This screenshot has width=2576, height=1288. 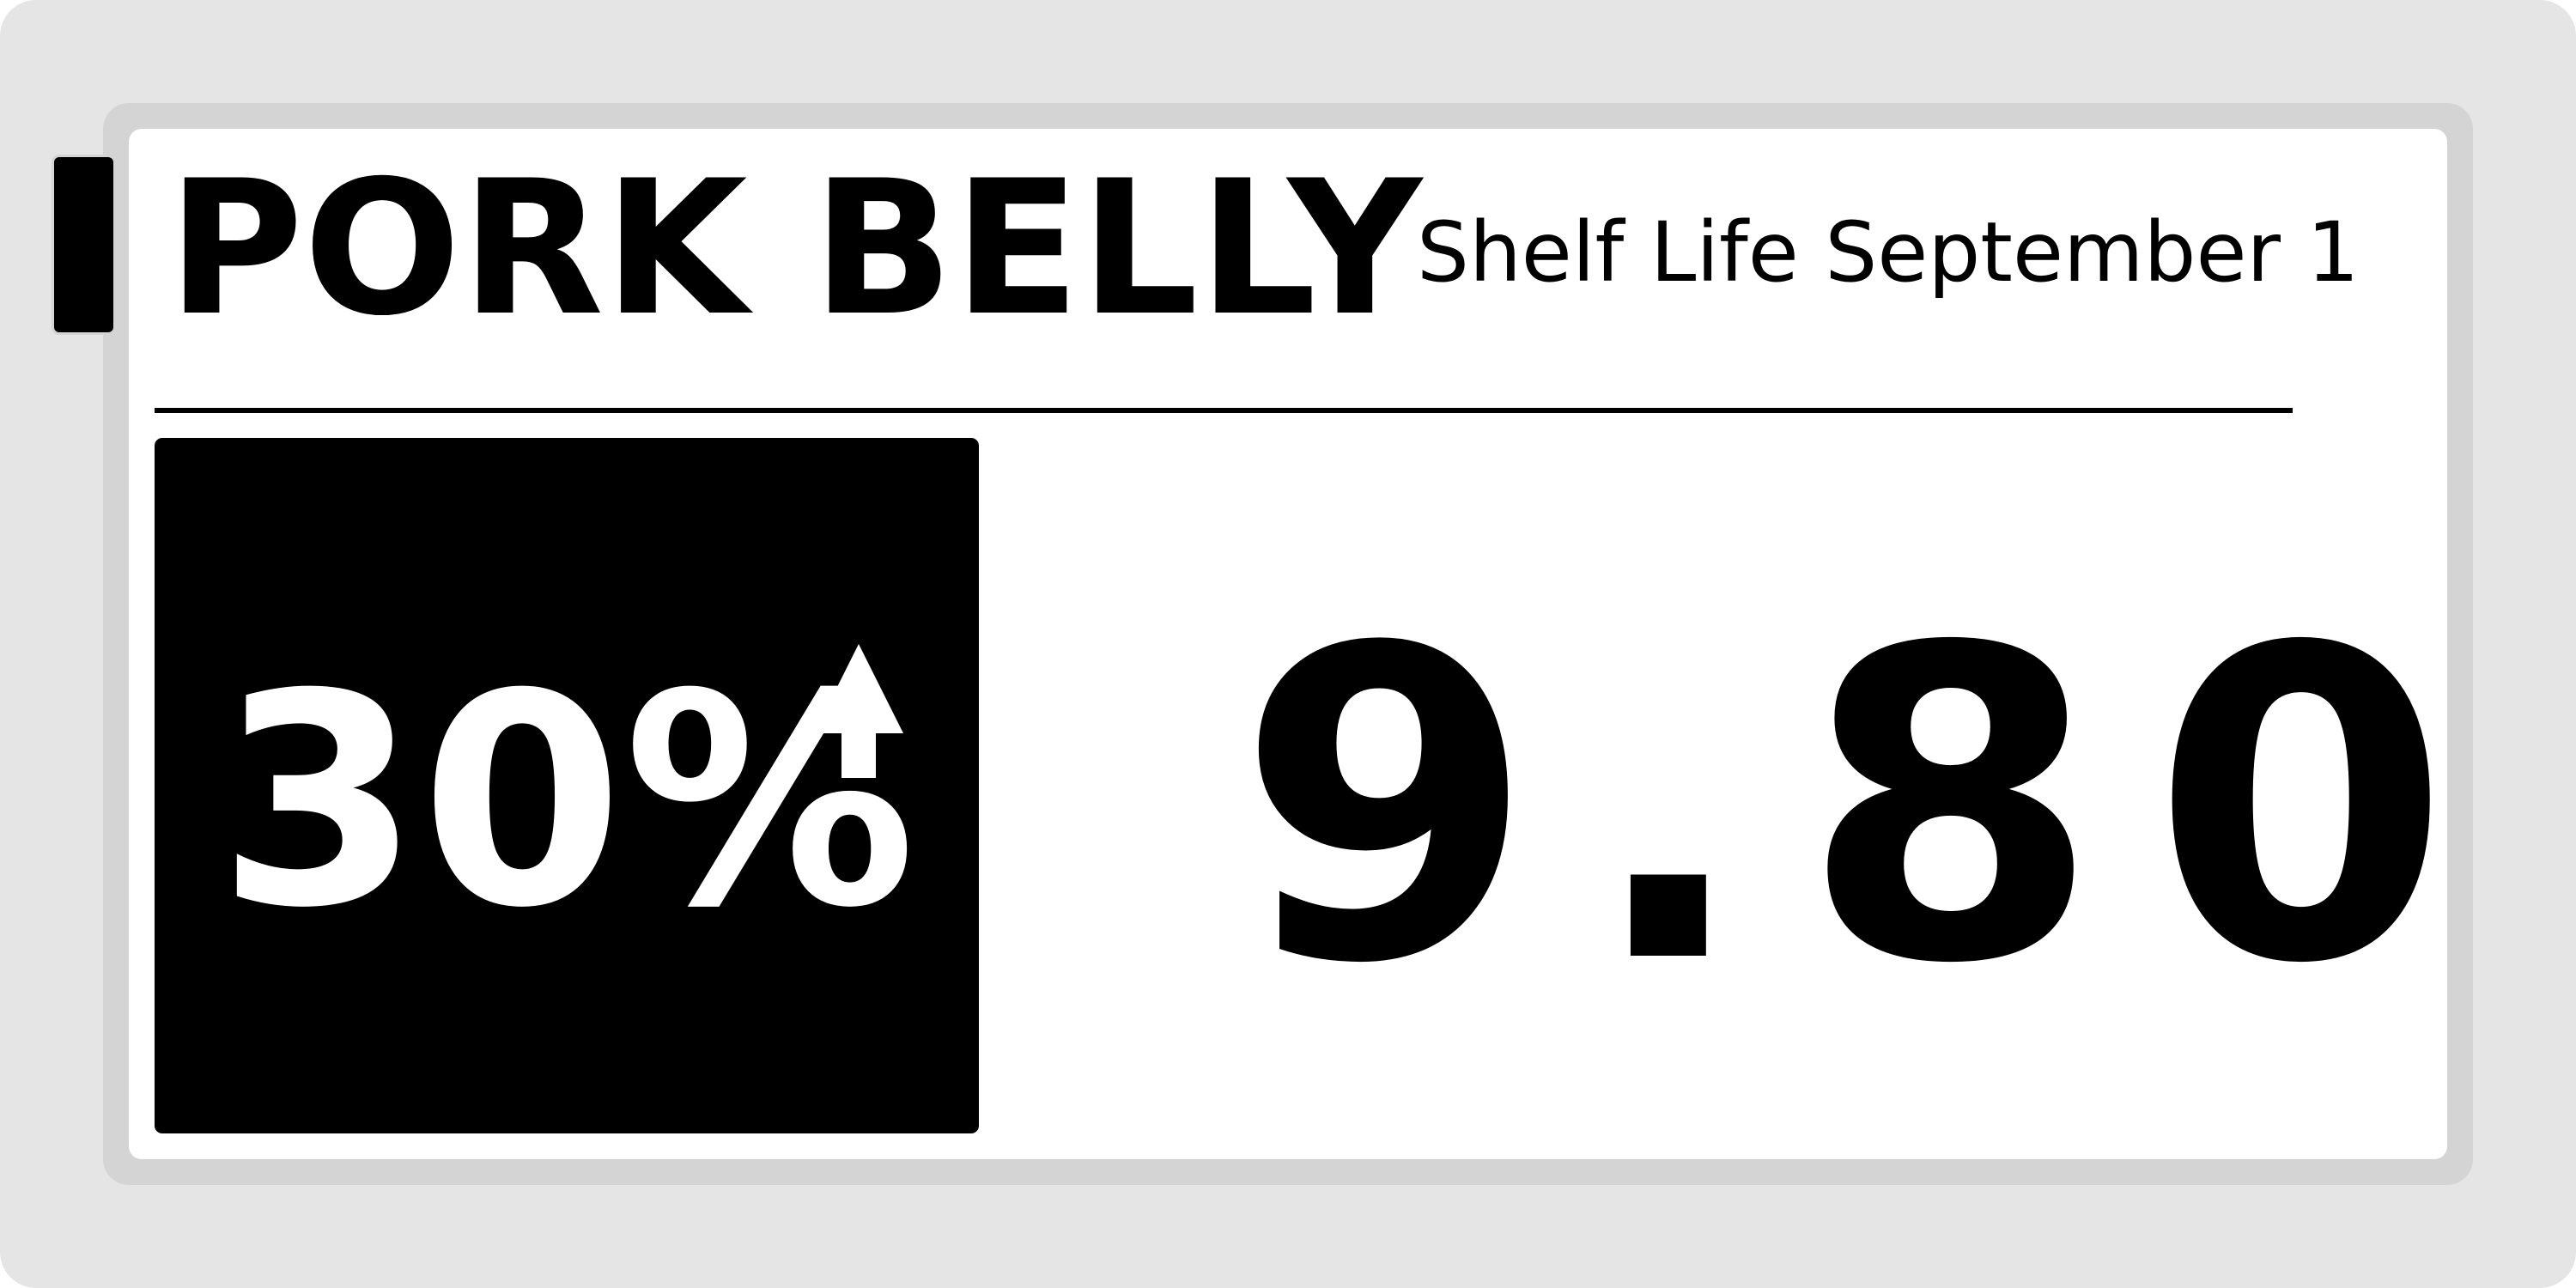 What do you see at coordinates (858, 689) in the screenshot?
I see `up-arrow-icon` at bounding box center [858, 689].